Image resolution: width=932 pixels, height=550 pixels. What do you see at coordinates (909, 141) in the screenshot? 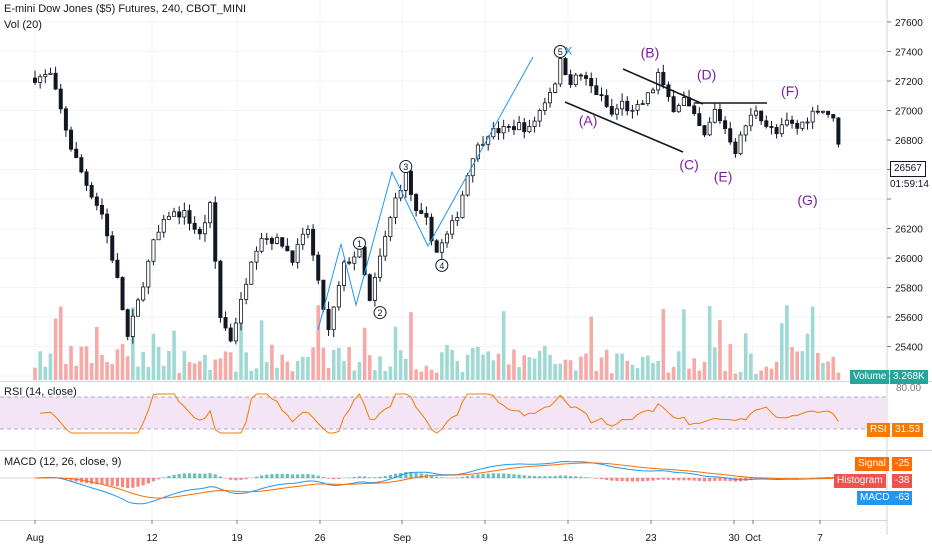
I see `price-tick-label: 26800` at bounding box center [909, 141].